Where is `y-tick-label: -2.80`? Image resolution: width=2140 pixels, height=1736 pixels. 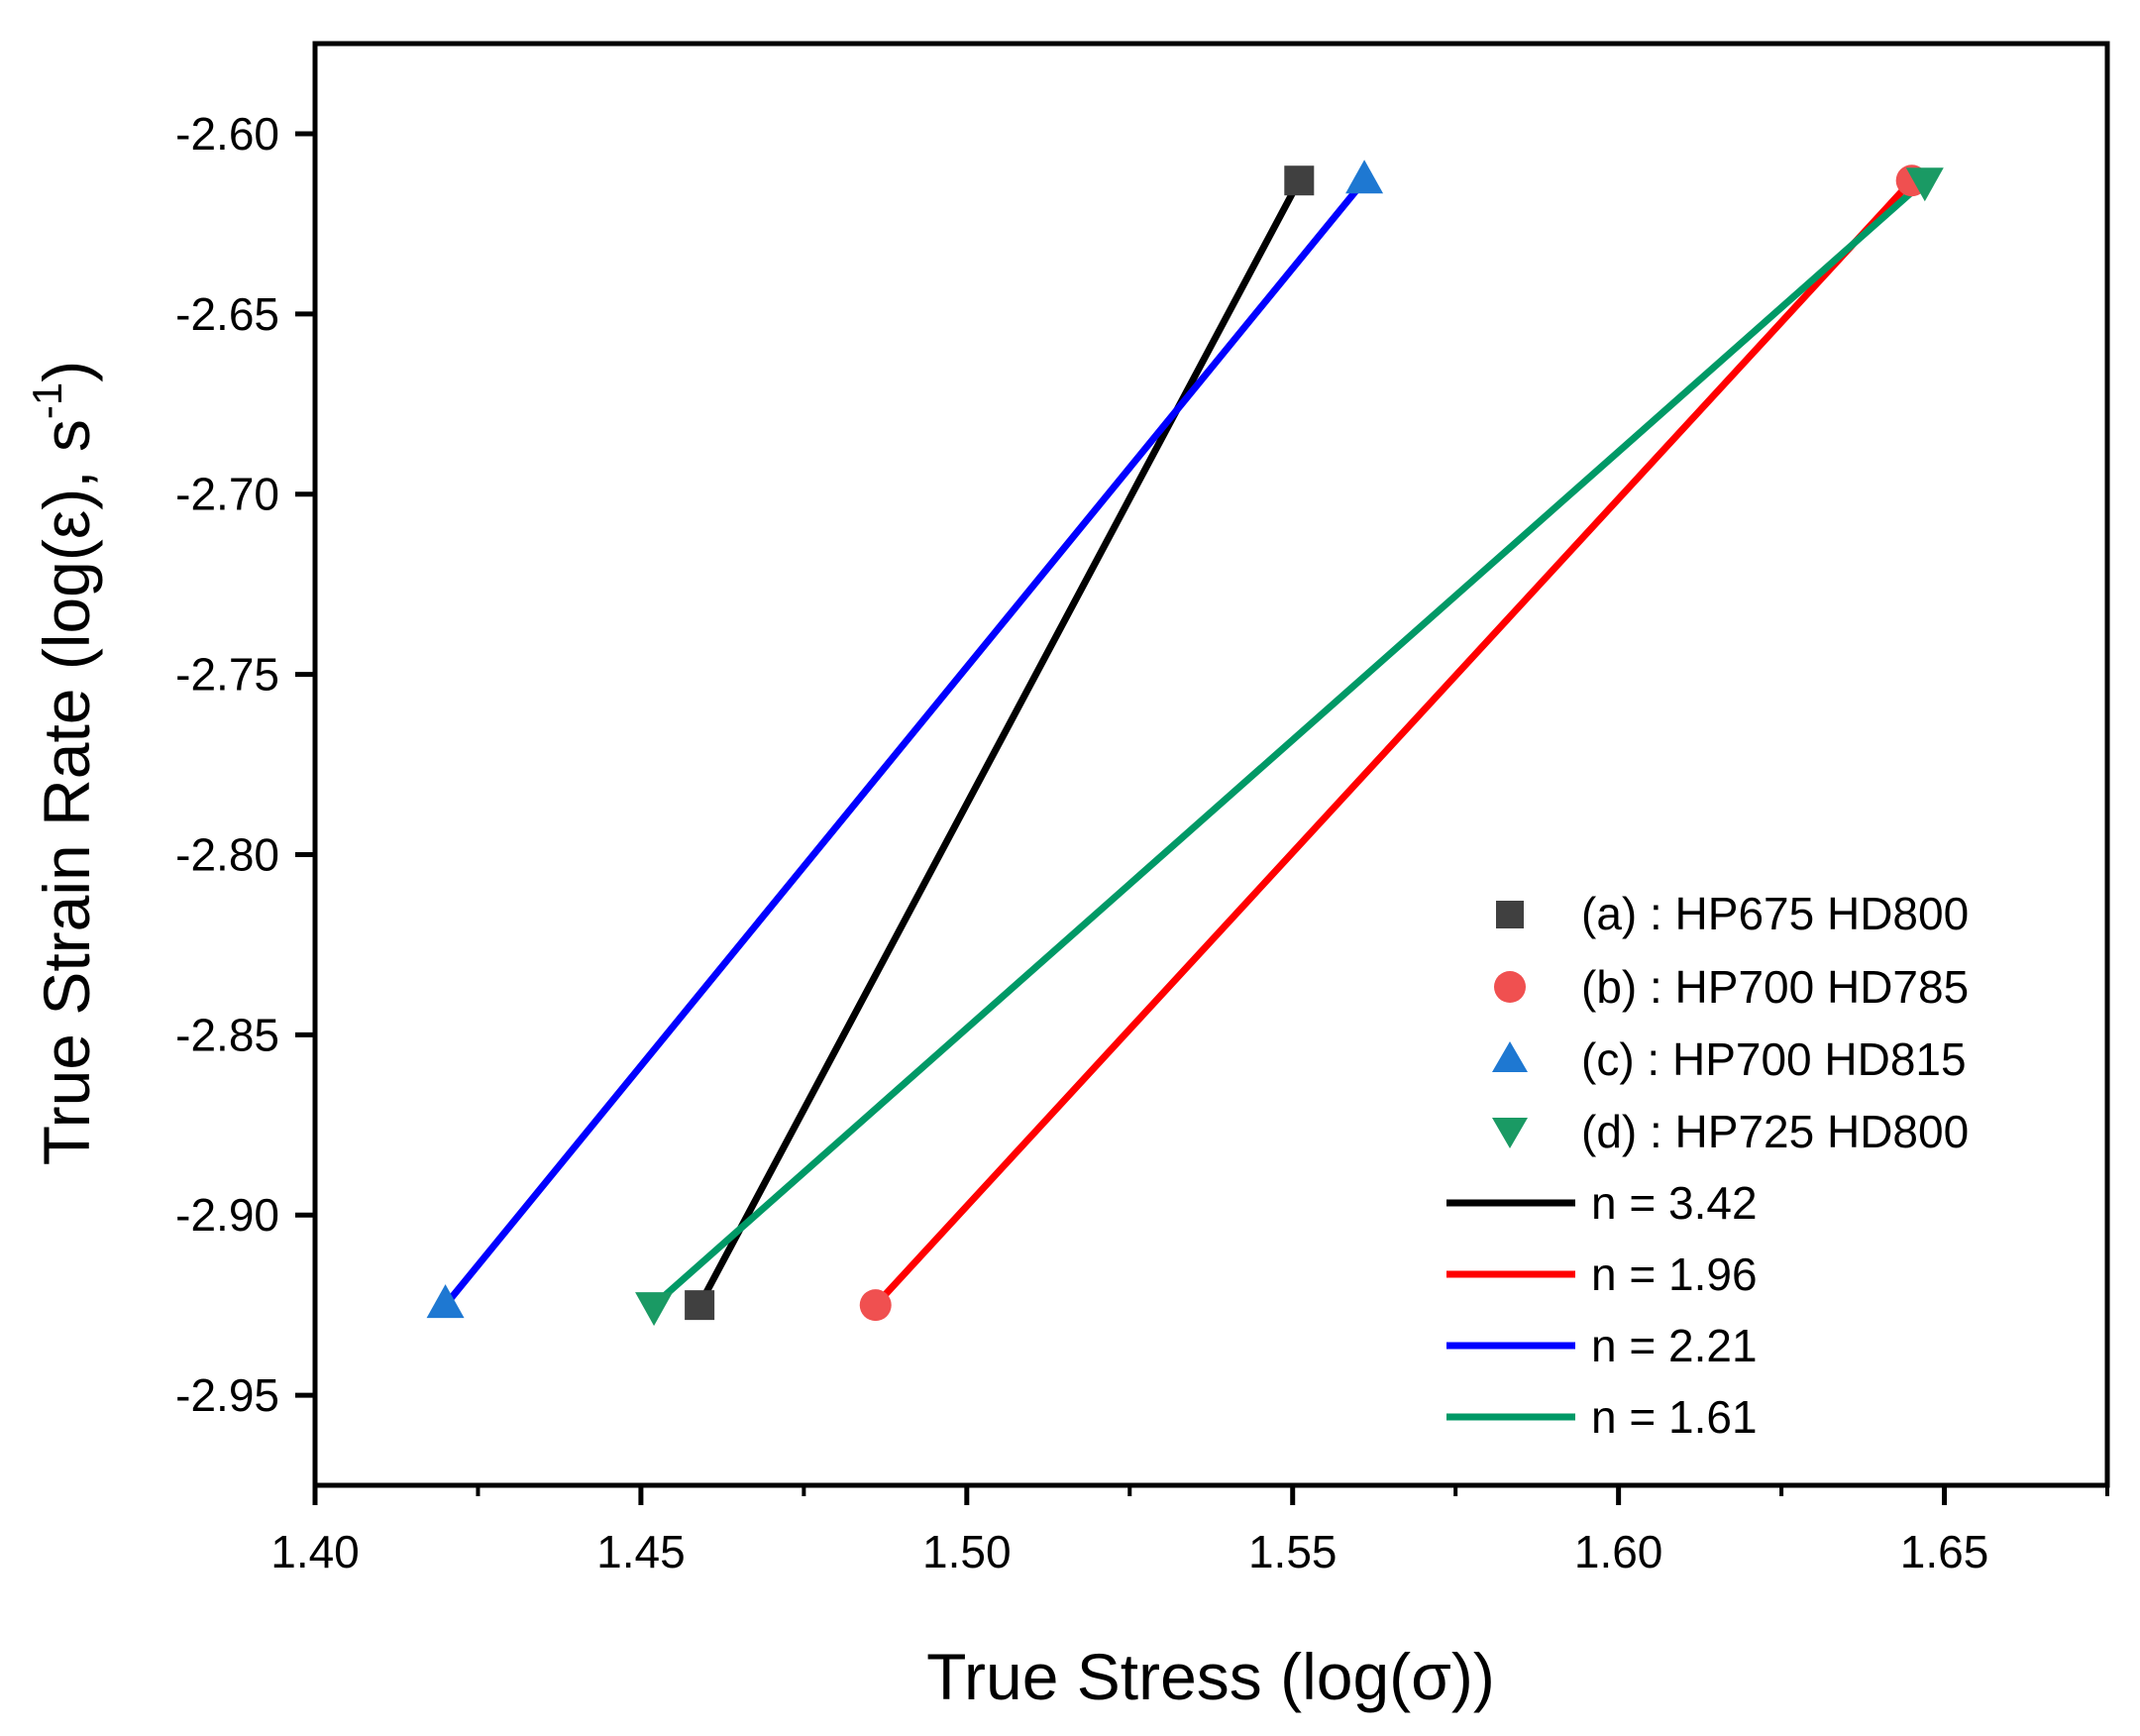
y-tick-label: -2.80 is located at coordinates (227, 854).